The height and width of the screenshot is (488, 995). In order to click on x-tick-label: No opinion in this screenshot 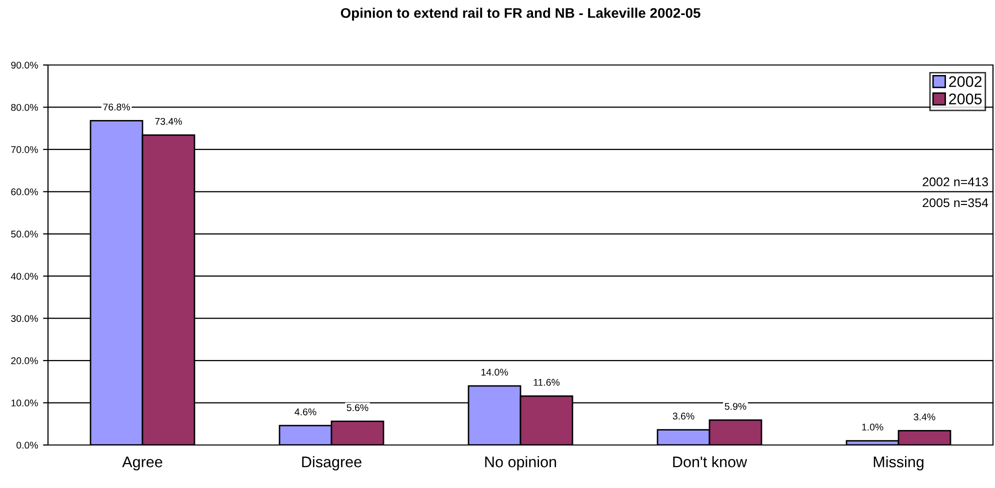, I will do `click(520, 463)`.